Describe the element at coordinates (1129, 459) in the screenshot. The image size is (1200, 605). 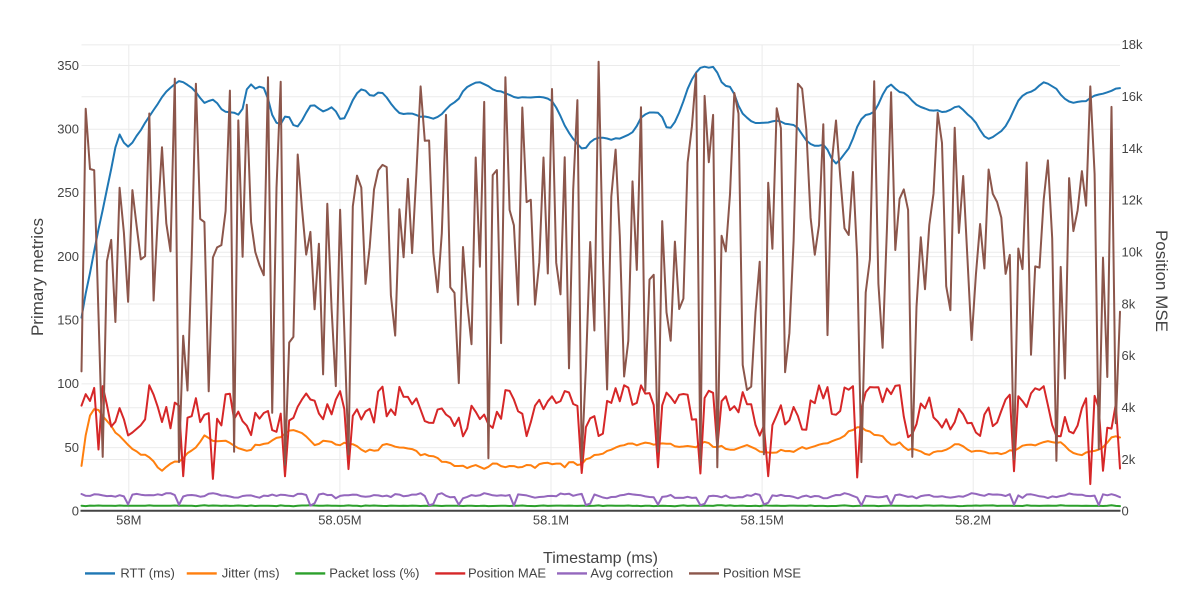
I see `svg-text: 2k` at that location.